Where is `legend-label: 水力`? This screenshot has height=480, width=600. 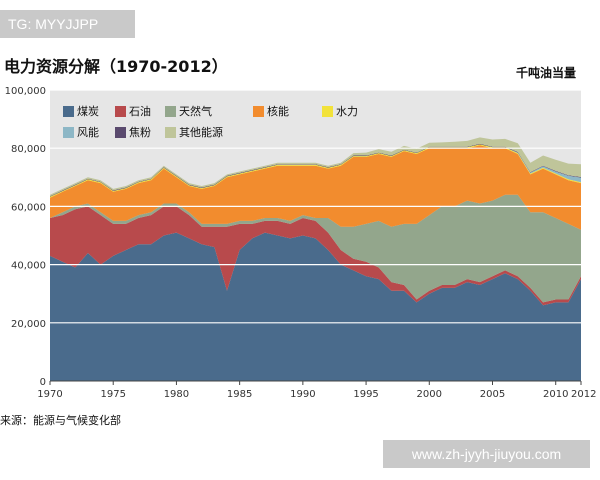
legend-label: 水力 is located at coordinates (347, 111).